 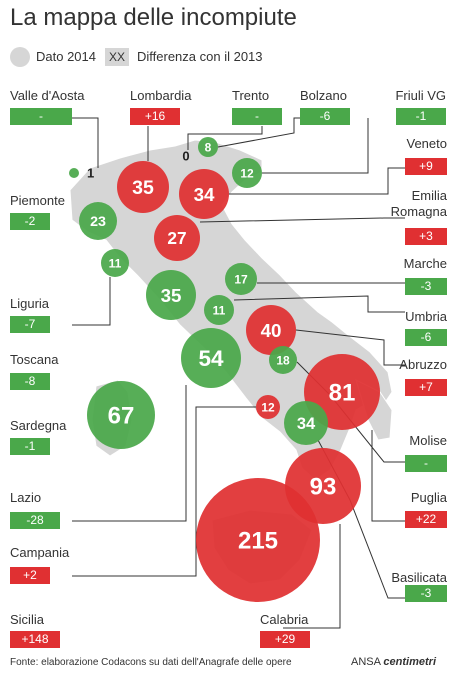 I want to click on region-name-umbria: Umbria, so click(x=426, y=316).